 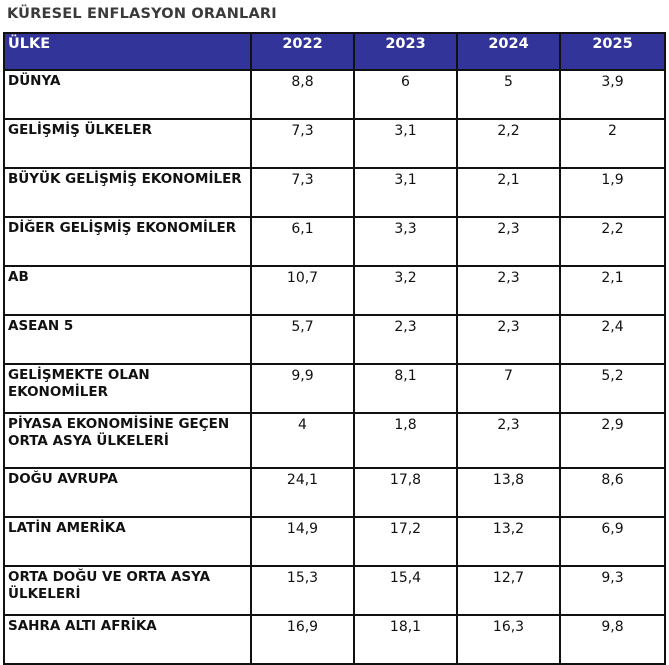 What do you see at coordinates (127, 51) in the screenshot?
I see `column-header-country: ÜLKE` at bounding box center [127, 51].